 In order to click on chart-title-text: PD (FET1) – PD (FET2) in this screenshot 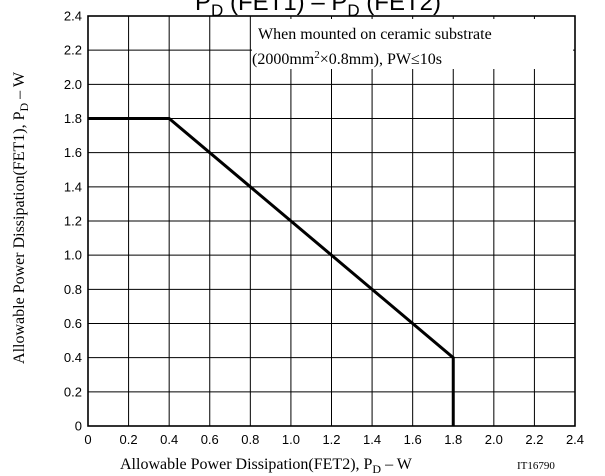, I will do `click(318, 10)`.